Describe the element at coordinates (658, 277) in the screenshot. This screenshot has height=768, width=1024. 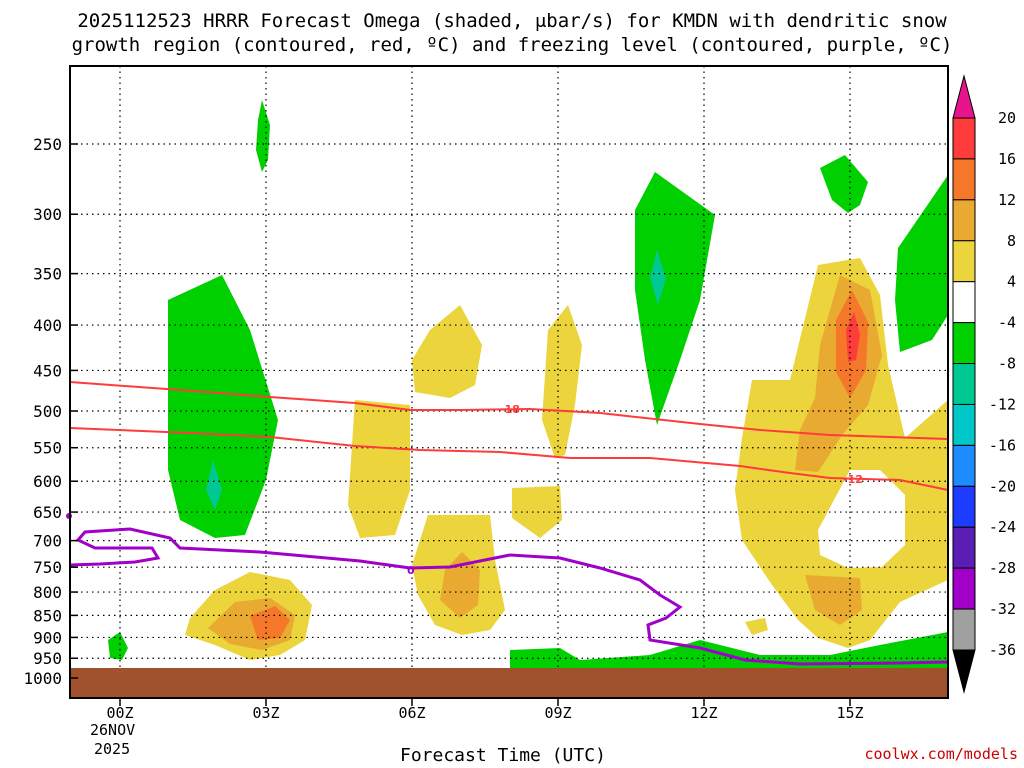
I see `omega-teal-core-11z` at that location.